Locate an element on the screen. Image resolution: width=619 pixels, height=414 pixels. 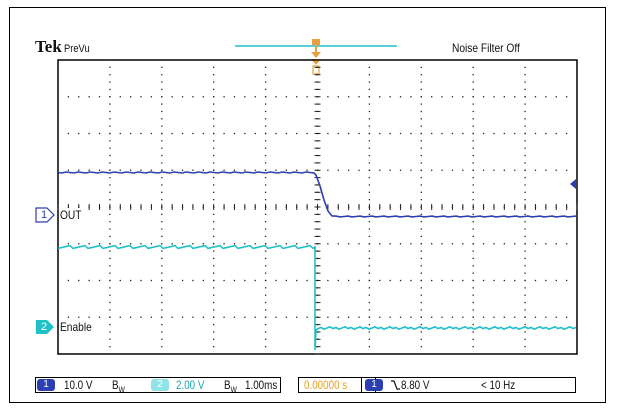
ch2-marker-number: 2 is located at coordinates (44, 327).